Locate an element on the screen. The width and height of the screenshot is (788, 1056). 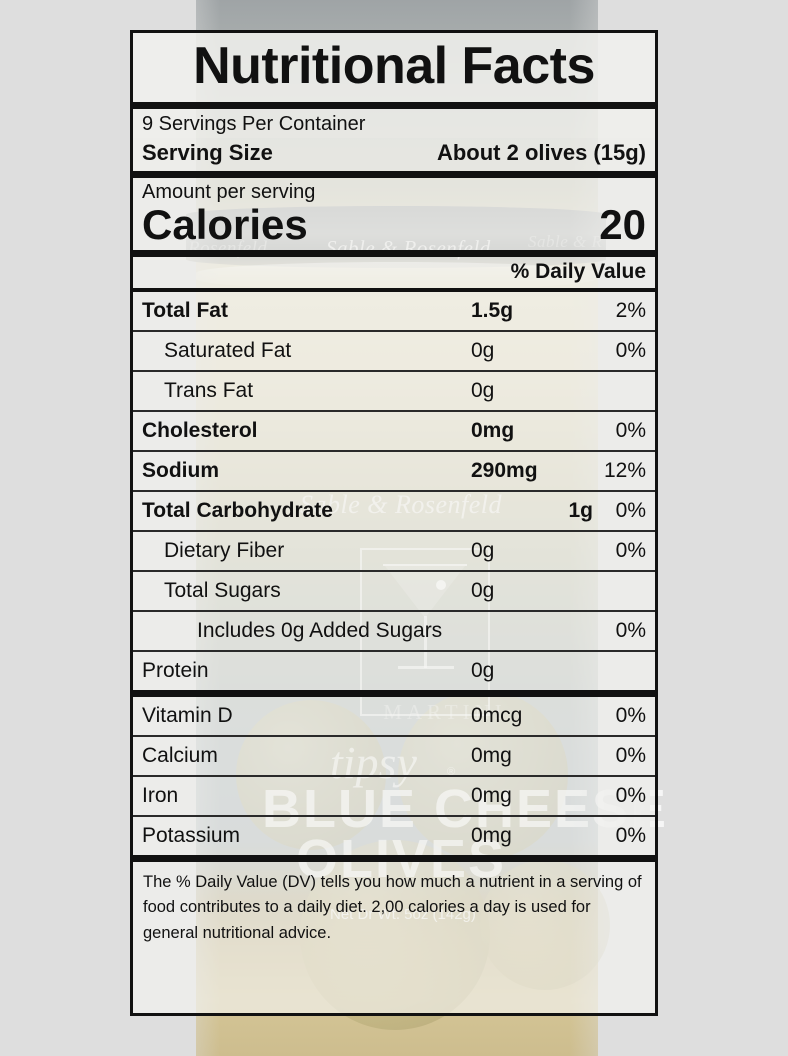
nutrient-row: Vitamin D 0mcg 0% is located at coordinates (394, 716).